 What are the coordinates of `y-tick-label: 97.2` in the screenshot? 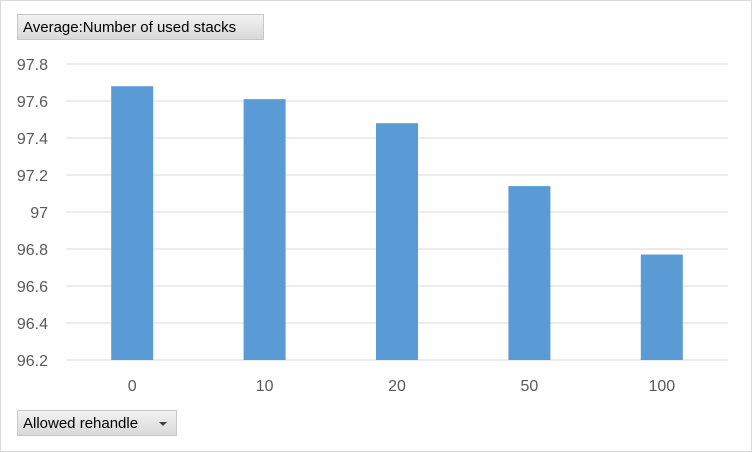 It's located at (32, 176).